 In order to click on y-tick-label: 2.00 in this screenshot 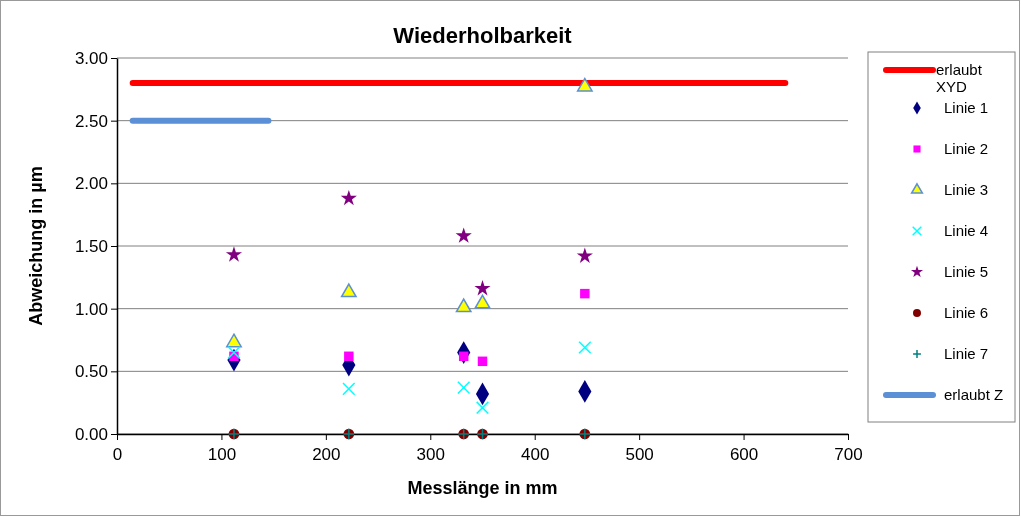, I will do `click(91, 184)`.